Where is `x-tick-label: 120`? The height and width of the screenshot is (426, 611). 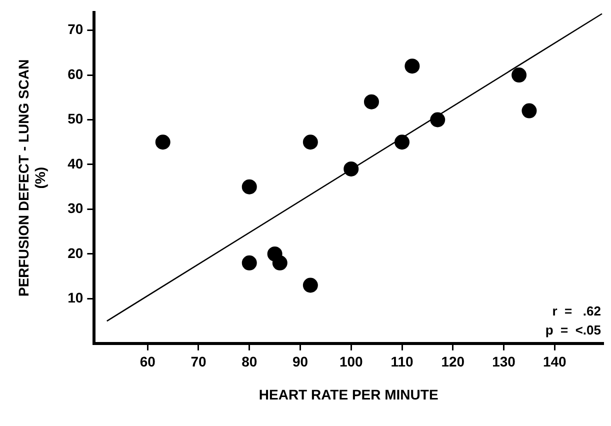 x-tick-label: 120 is located at coordinates (453, 362).